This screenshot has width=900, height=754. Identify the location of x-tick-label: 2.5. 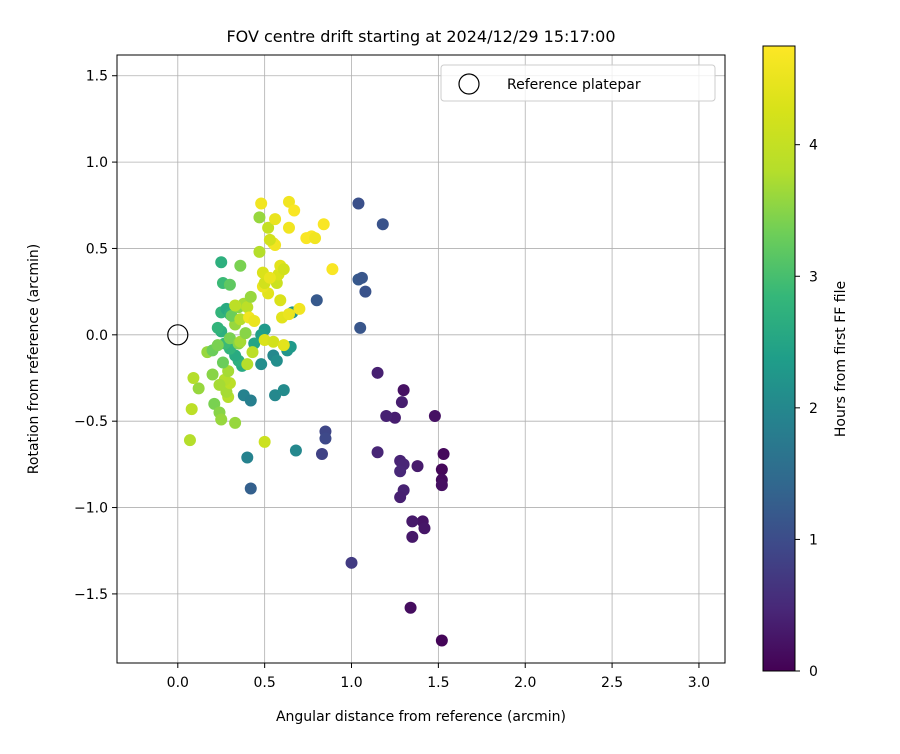
(612, 683).